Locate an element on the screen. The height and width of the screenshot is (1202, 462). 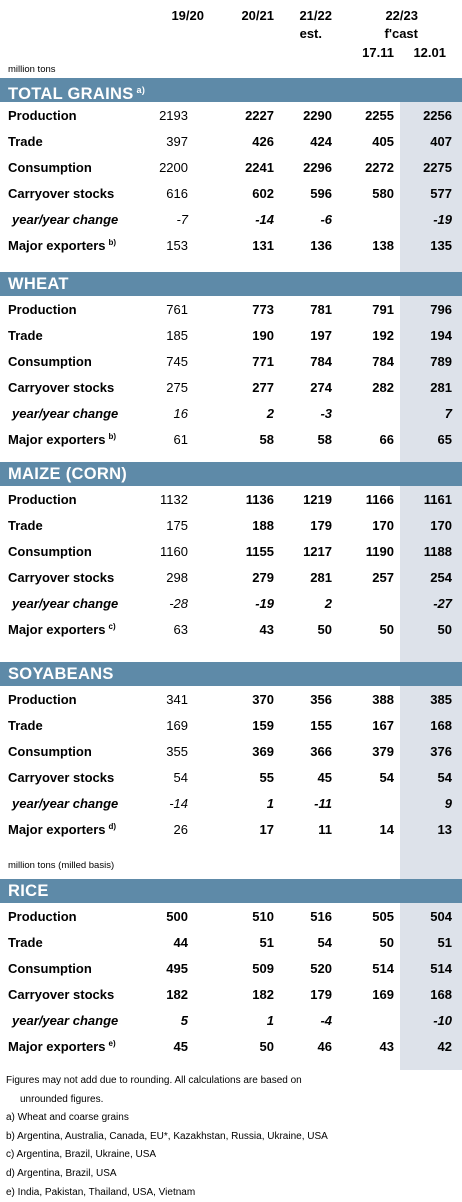
cell-1920: 616 is located at coordinates (177, 193).